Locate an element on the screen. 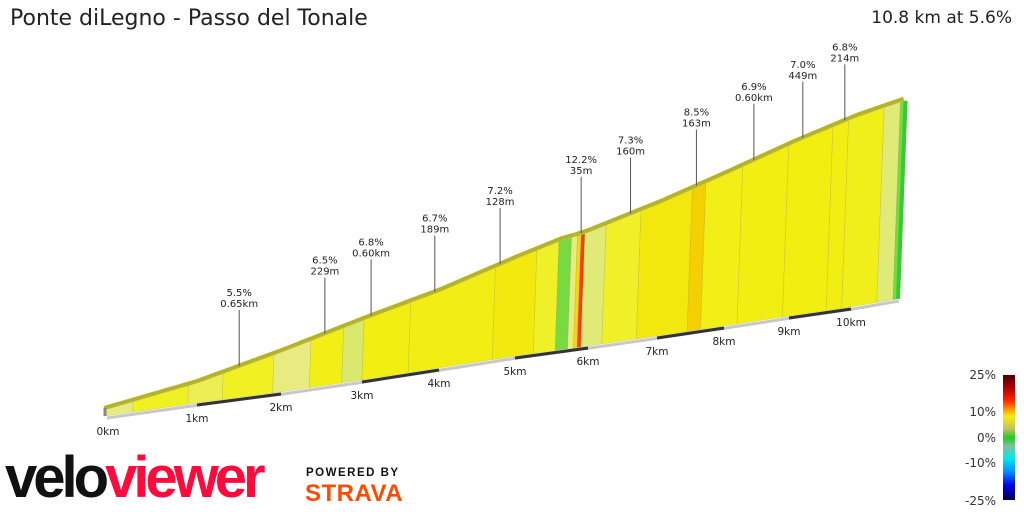 The image size is (1024, 512). distance-tick-label: 3km is located at coordinates (362, 396).